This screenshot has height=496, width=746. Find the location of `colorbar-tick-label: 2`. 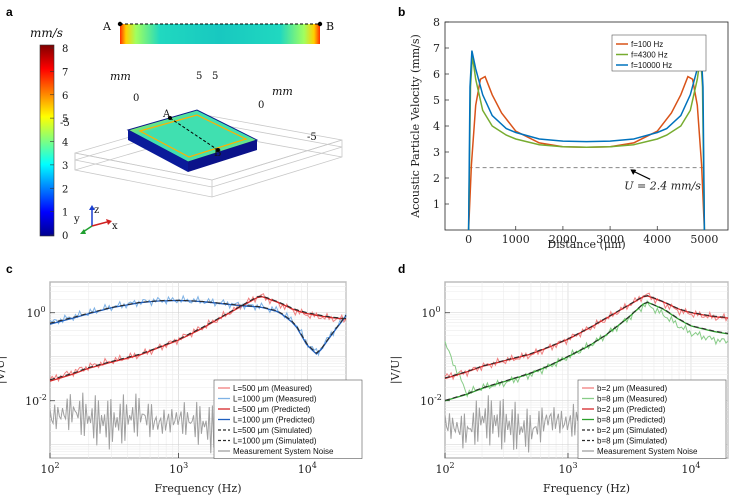

colorbar-tick-label: 2 is located at coordinates (65, 189).